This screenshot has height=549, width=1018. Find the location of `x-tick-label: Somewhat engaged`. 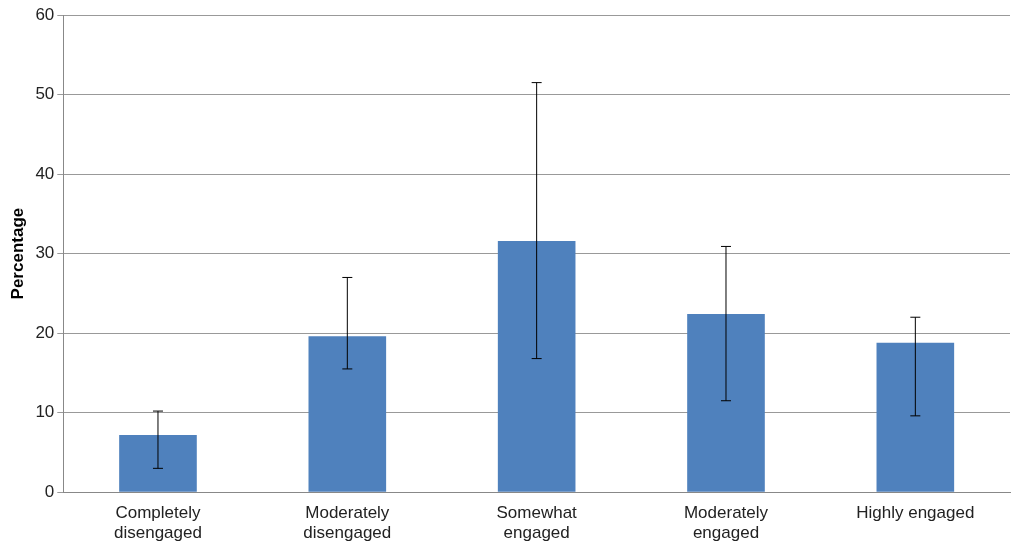

x-tick-label: Somewhat engaged is located at coordinates (537, 523).